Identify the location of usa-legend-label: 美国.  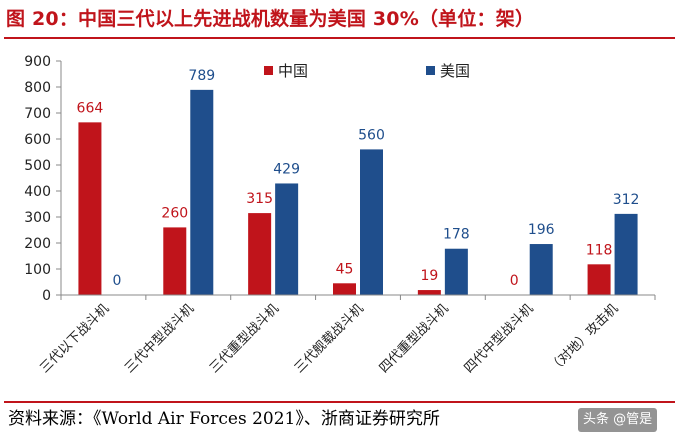
(455, 71).